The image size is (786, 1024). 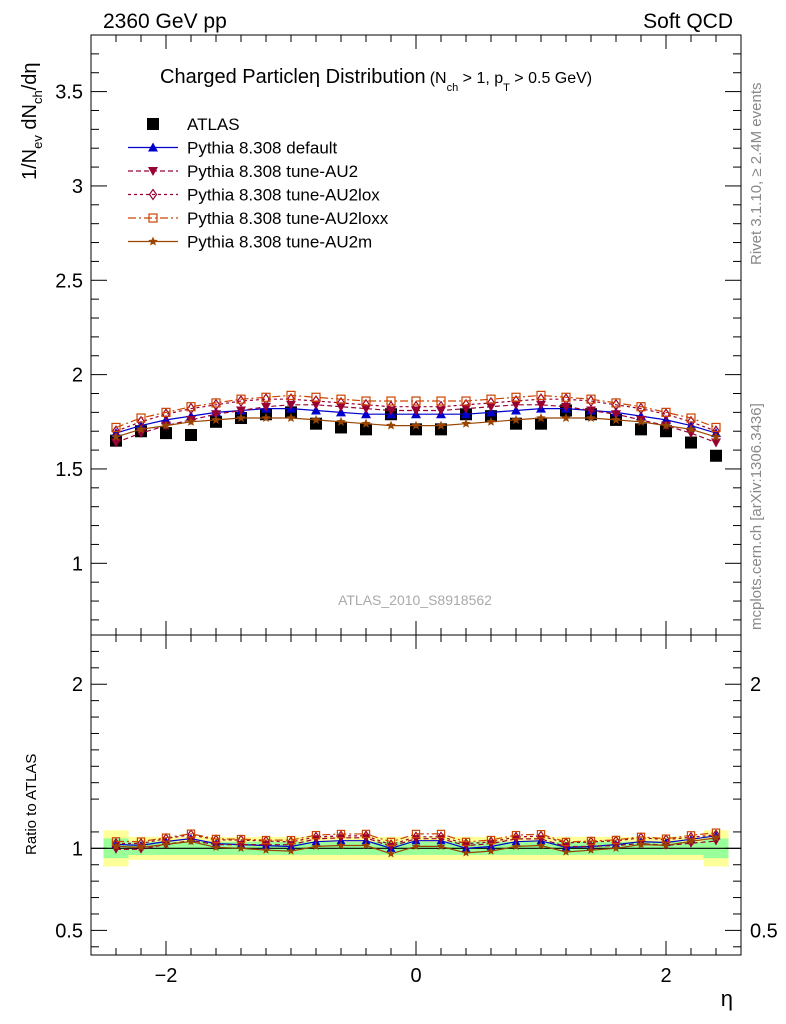 I want to click on legend-label: Pythia 8.308 tune-AU2m, so click(x=279, y=242).